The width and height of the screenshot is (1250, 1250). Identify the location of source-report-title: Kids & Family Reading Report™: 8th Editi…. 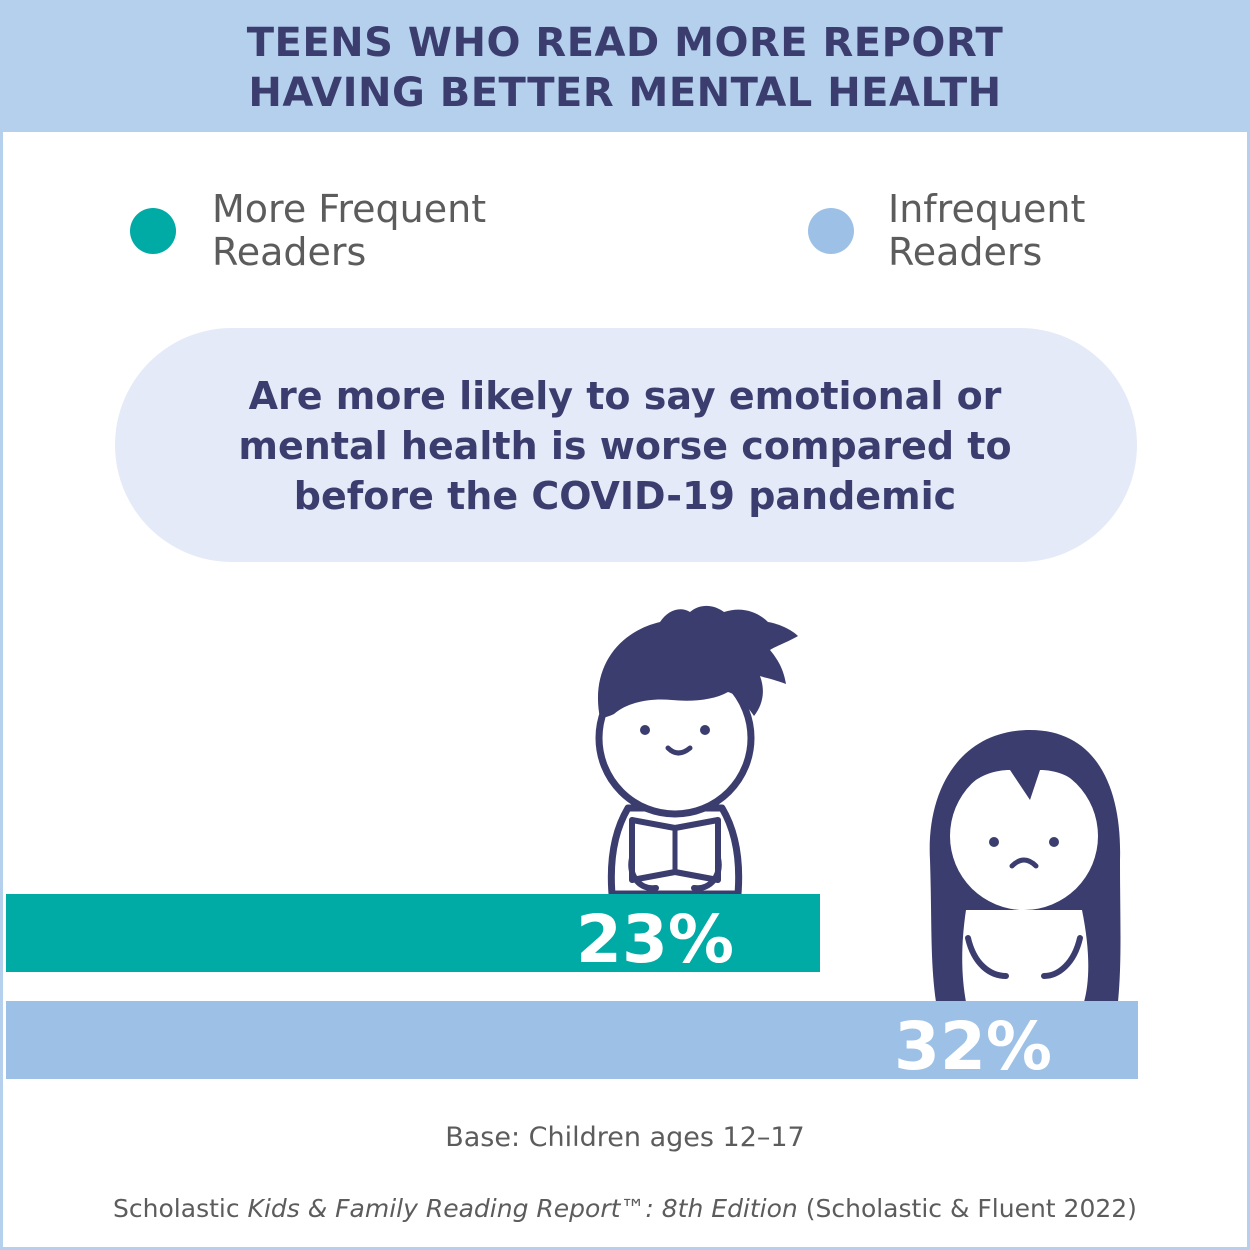
(522, 1208).